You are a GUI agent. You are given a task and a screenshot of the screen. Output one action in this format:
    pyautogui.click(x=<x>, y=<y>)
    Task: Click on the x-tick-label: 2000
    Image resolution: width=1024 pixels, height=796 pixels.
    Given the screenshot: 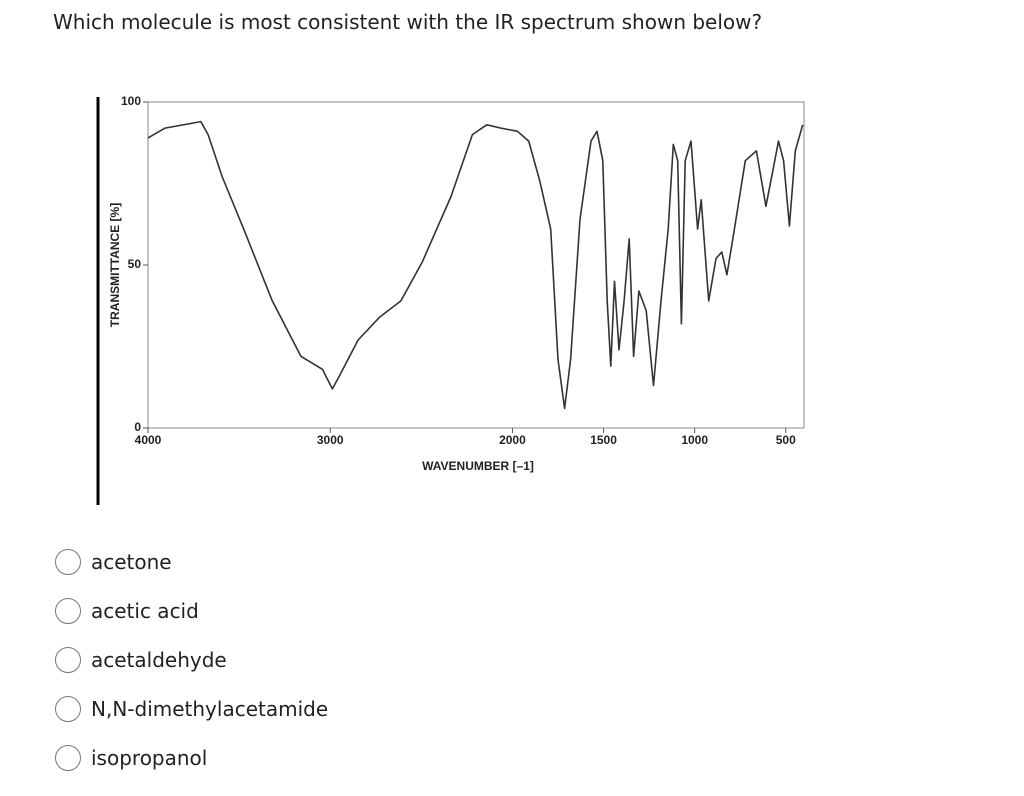 What is the action you would take?
    pyautogui.click(x=512, y=440)
    